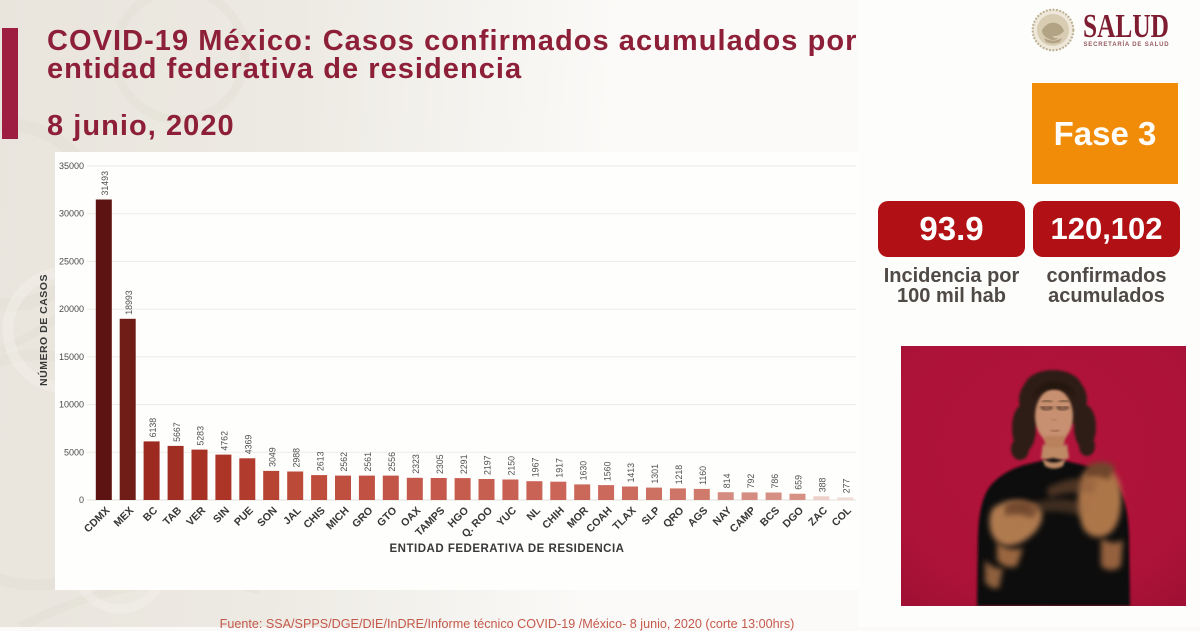 The height and width of the screenshot is (631, 1200). Describe the element at coordinates (799, 482) in the screenshot. I see `svg-text: 659` at that location.